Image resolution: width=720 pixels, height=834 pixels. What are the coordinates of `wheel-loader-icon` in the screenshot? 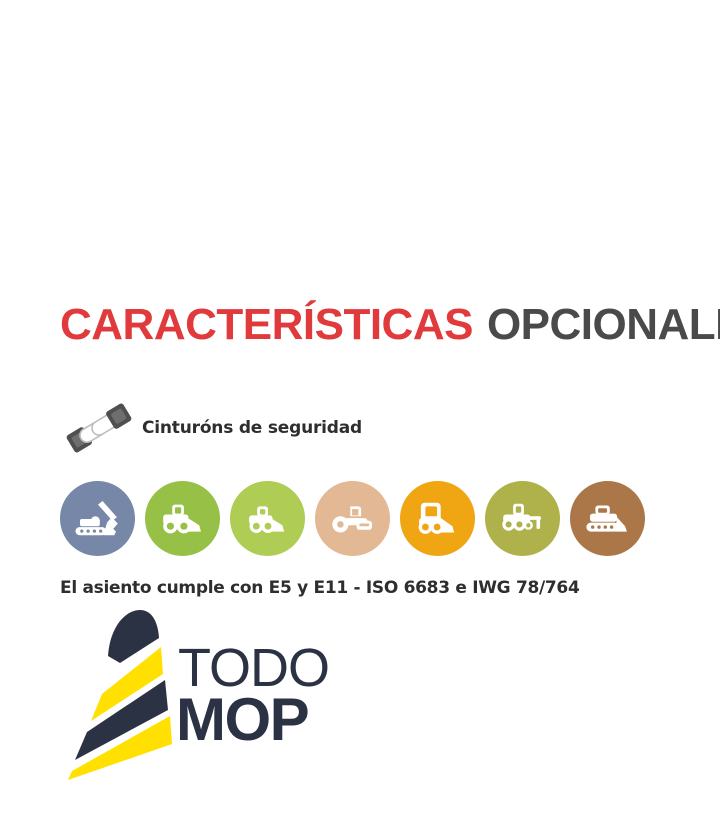 It's located at (181, 518).